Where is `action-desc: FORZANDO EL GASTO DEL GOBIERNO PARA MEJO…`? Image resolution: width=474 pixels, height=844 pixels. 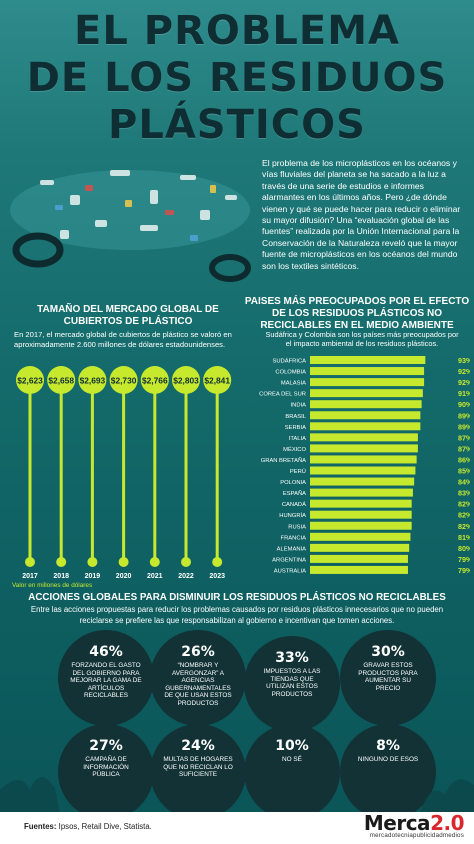 action-desc: FORZANDO EL GASTO DEL GOBIERNO PARA MEJO… is located at coordinates (106, 681).